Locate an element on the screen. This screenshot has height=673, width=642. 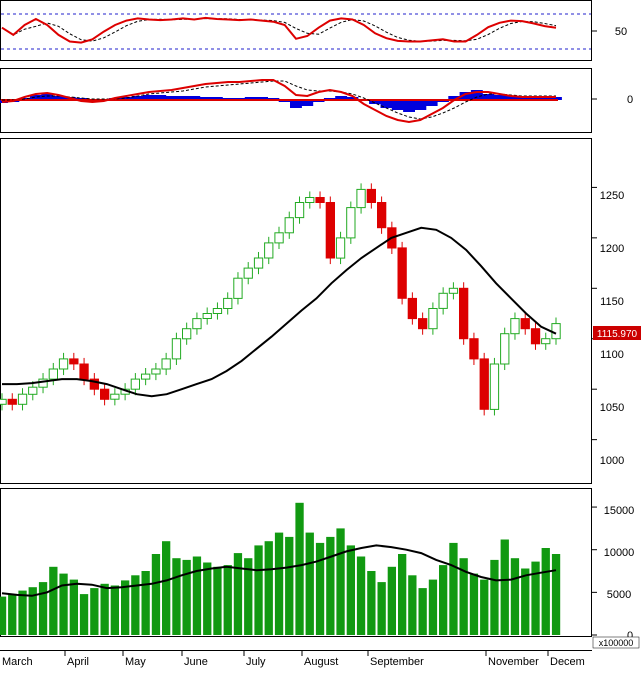
last-price-label: 1115.970 is located at coordinates (617, 334).